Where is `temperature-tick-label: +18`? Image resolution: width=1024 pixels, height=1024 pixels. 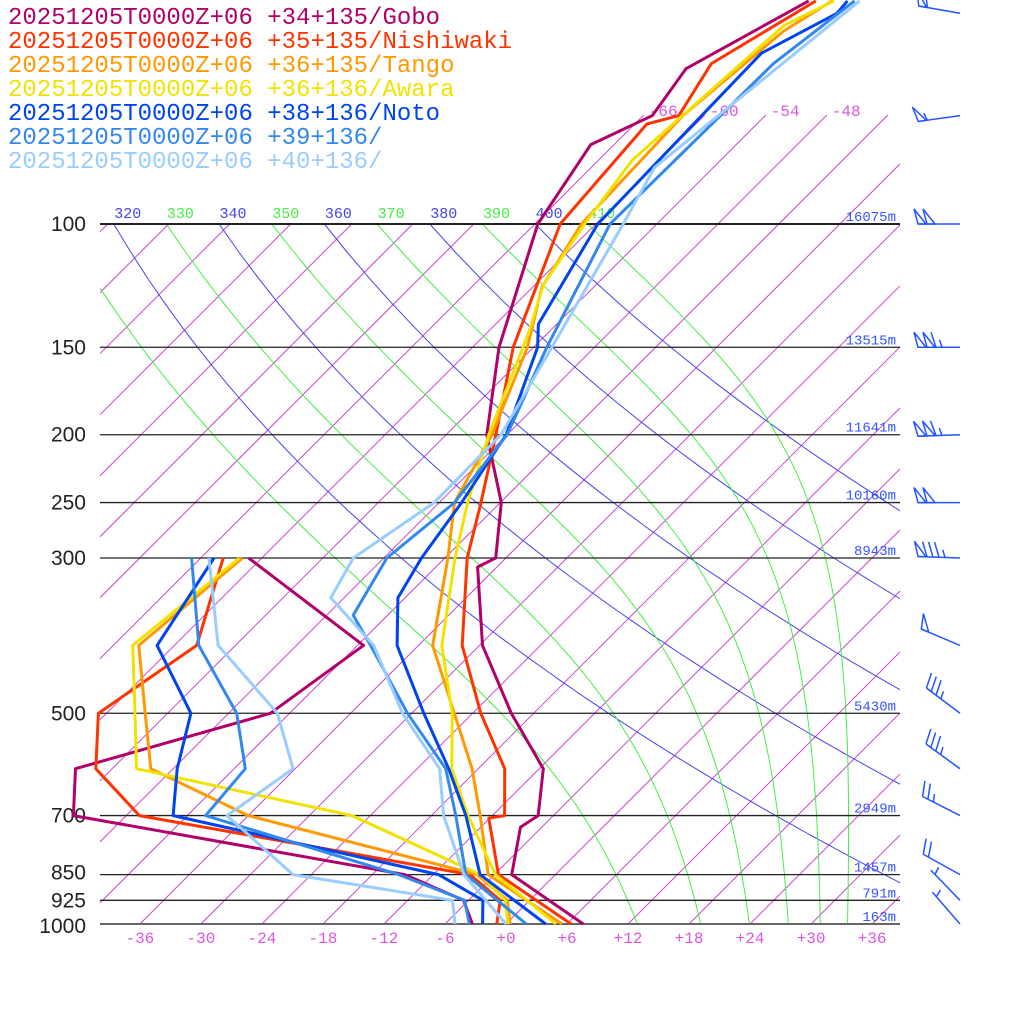 temperature-tick-label: +18 is located at coordinates (689, 939).